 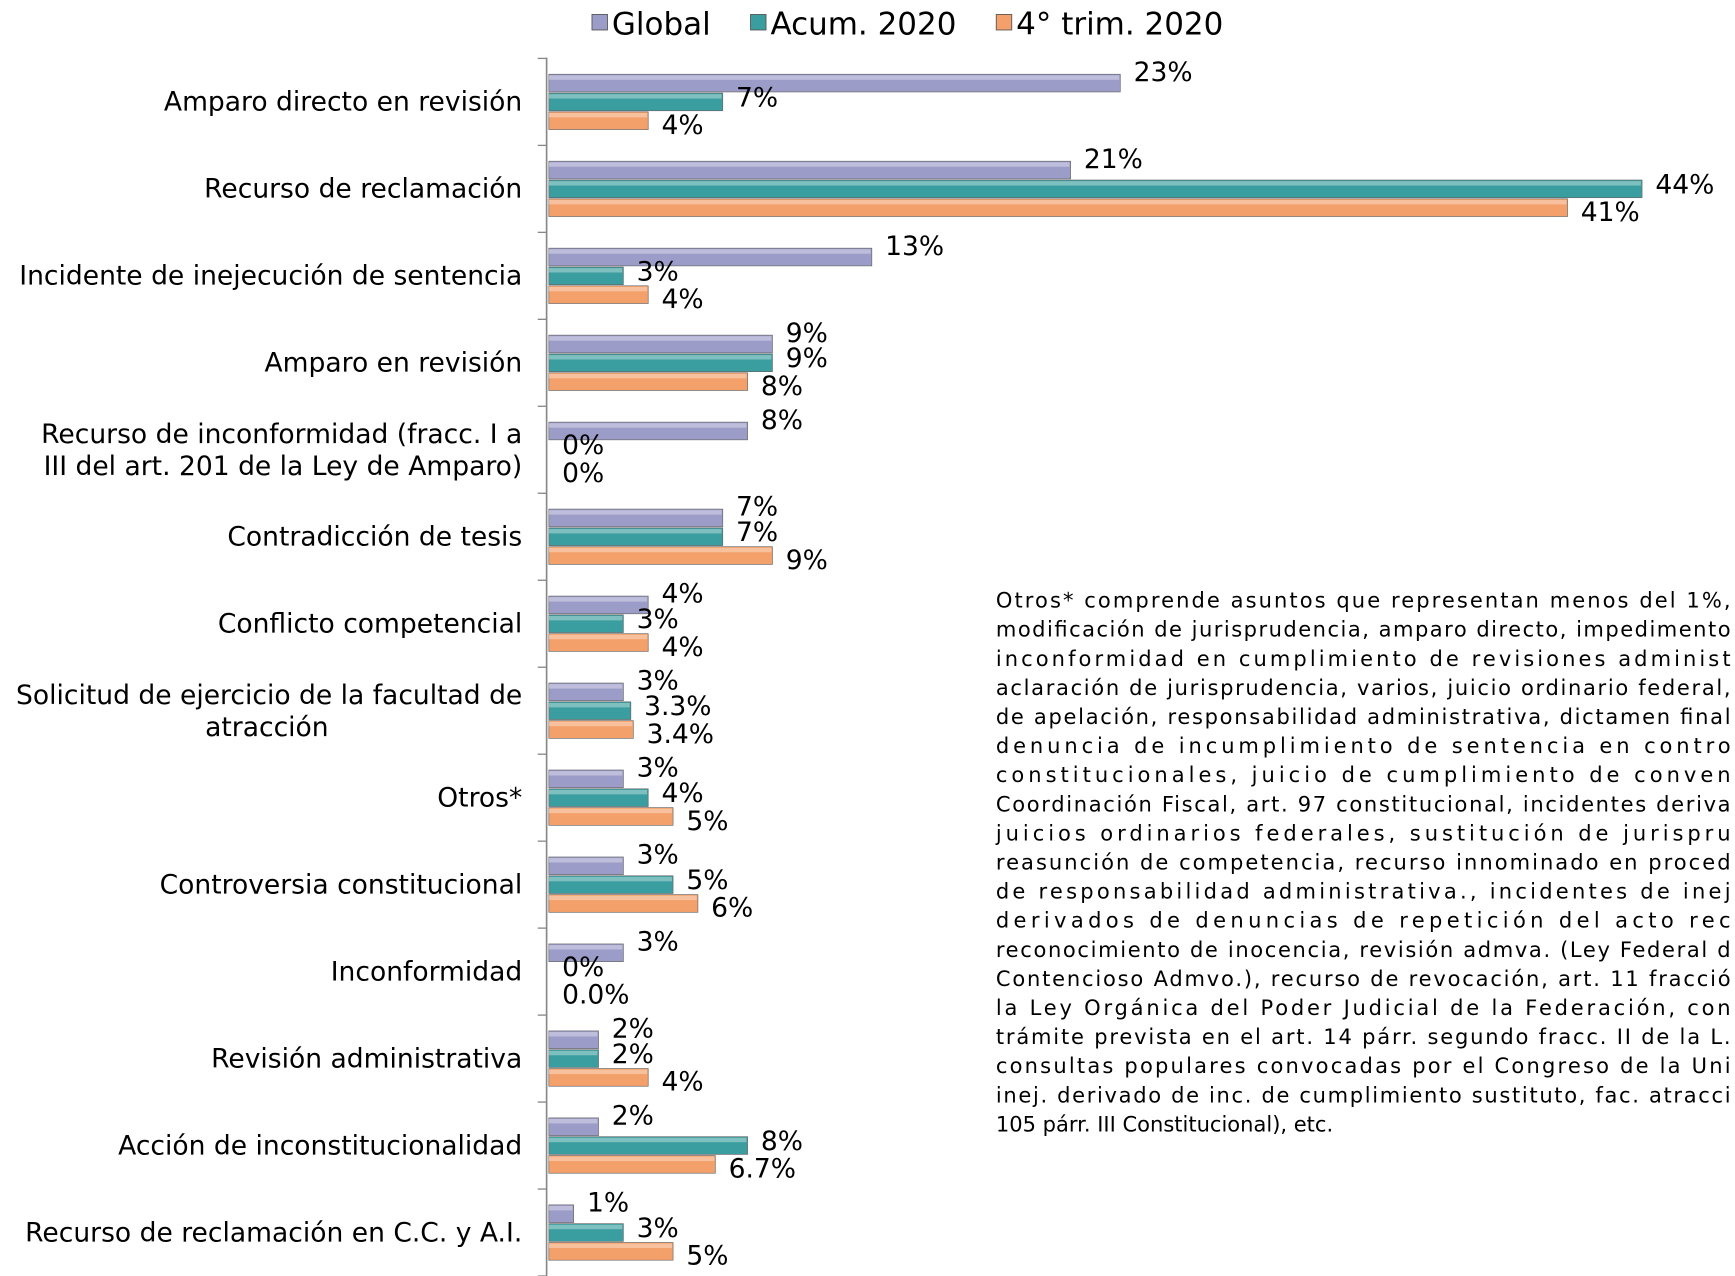 What do you see at coordinates (661, 24) in the screenshot?
I see `legend-label: Global` at bounding box center [661, 24].